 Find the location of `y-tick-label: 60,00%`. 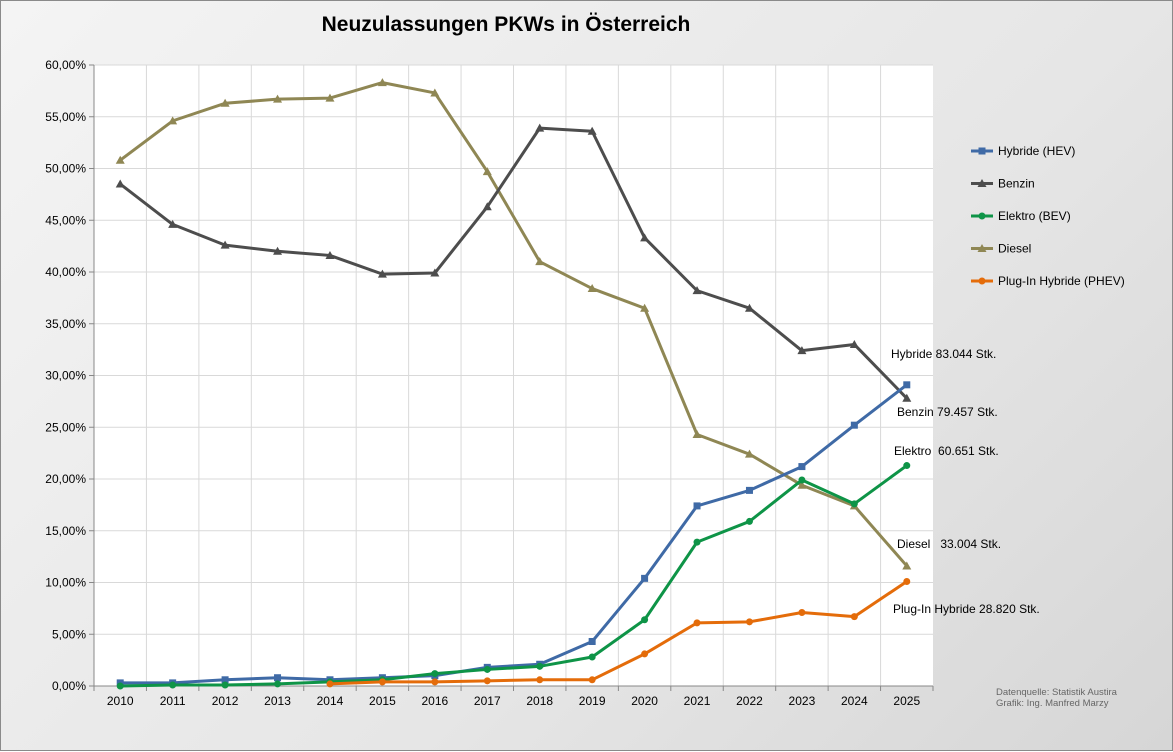

y-tick-label: 60,00% is located at coordinates (65, 65).